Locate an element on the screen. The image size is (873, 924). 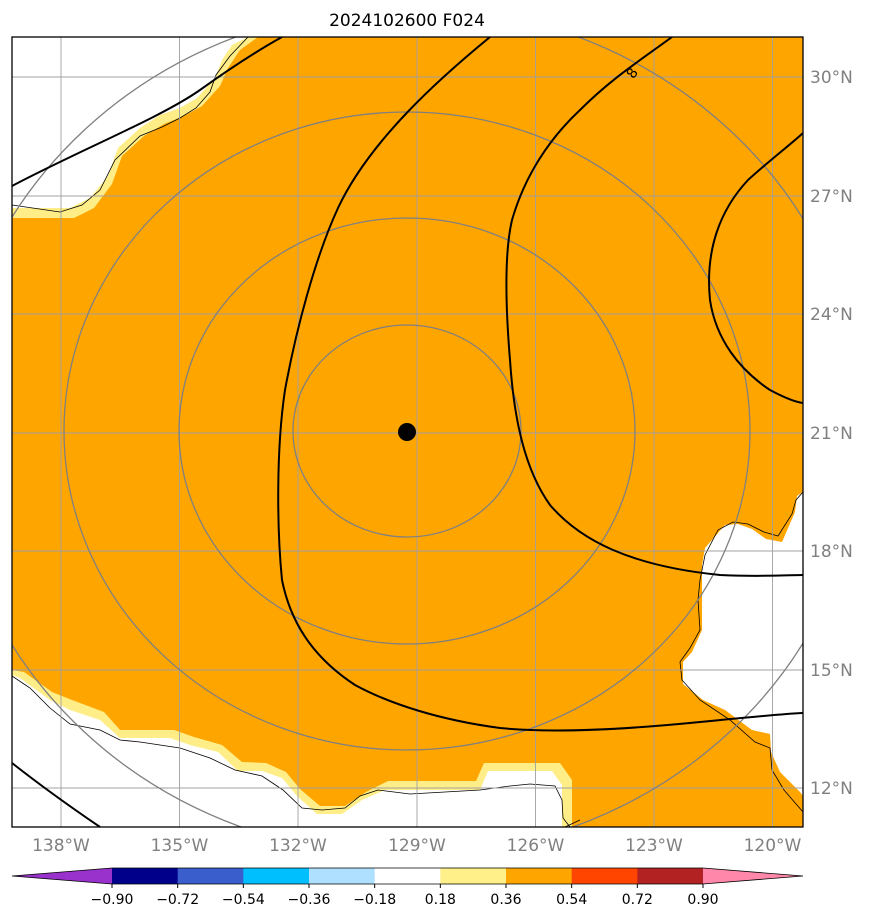
coastline-southeast is located at coordinates (572, 823).